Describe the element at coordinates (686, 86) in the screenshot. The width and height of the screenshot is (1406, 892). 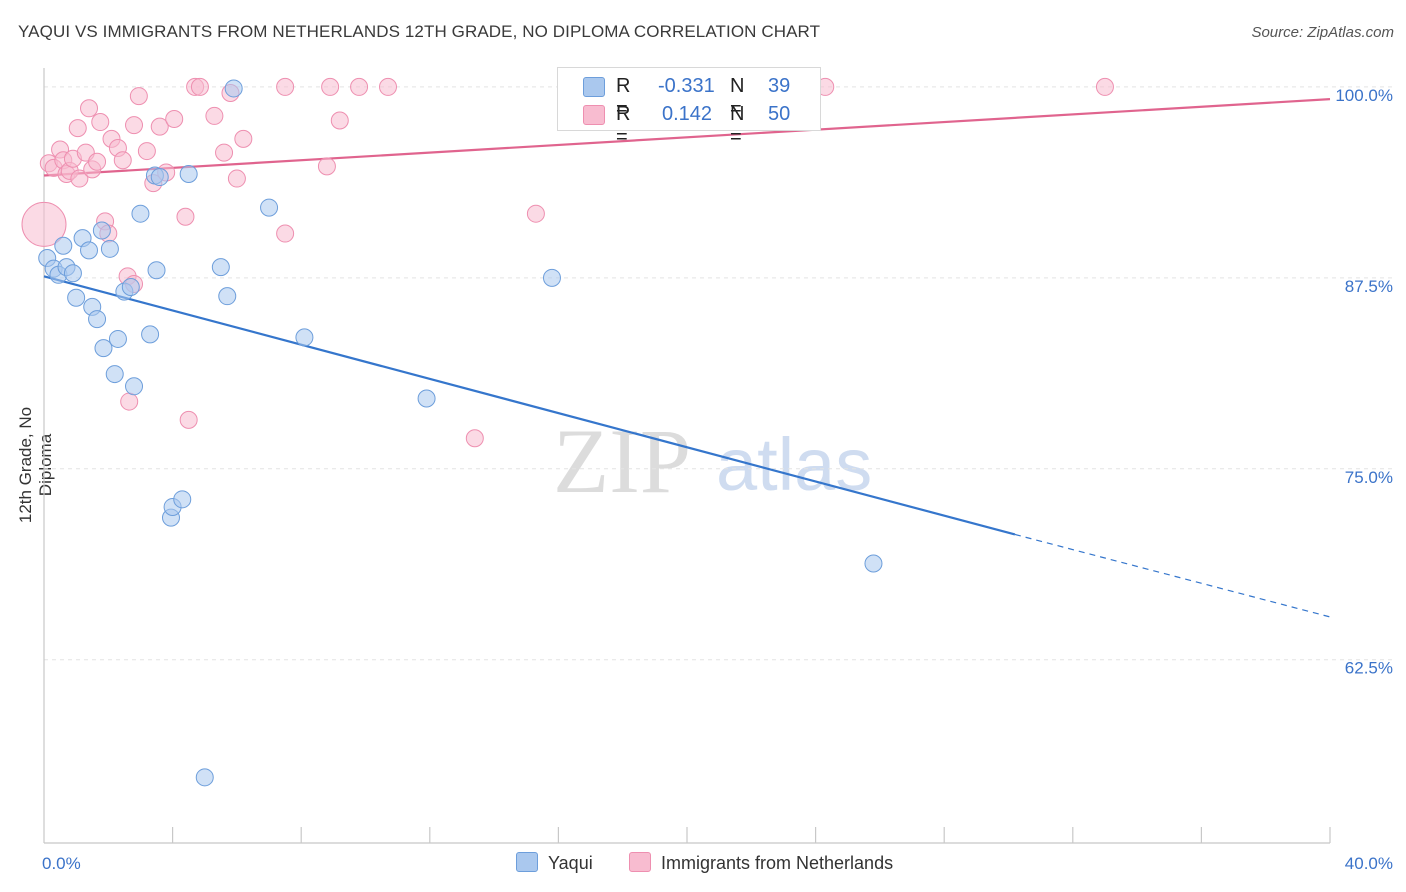
I see `yaqui-r-value: -0.331` at that location.